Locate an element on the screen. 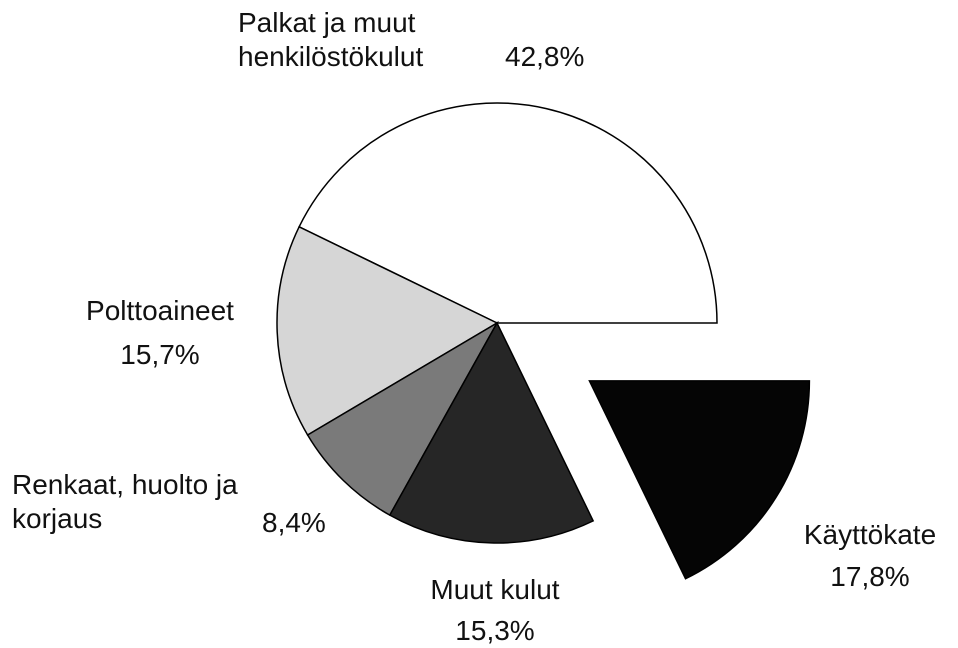 This screenshot has height=648, width=958. slice-value-label: 17,8% is located at coordinates (870, 576).